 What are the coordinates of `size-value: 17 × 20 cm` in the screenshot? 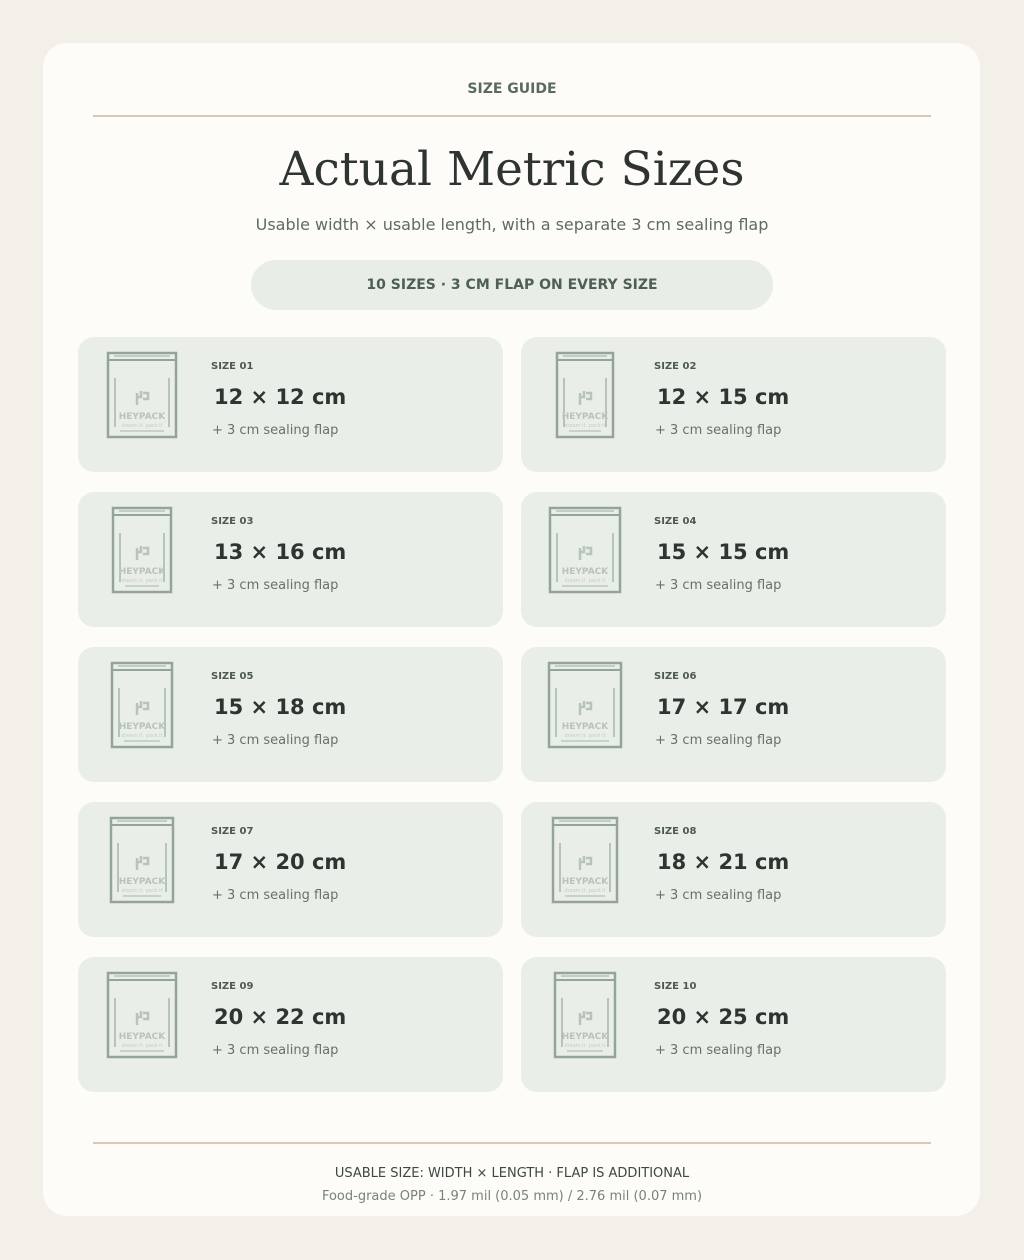 It's located at (280, 862).